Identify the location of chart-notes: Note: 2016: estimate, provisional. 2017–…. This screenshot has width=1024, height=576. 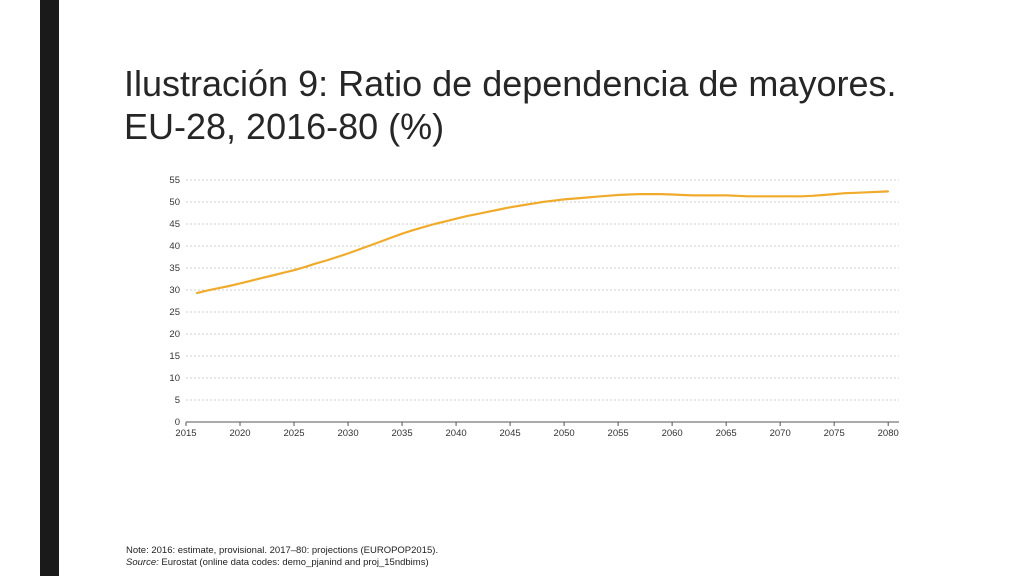
(282, 557).